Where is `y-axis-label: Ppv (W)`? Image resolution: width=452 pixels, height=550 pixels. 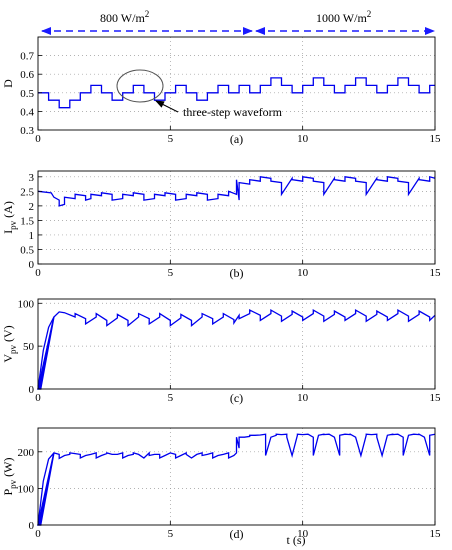
y-axis-label: Ppv (W) is located at coordinates (9, 476).